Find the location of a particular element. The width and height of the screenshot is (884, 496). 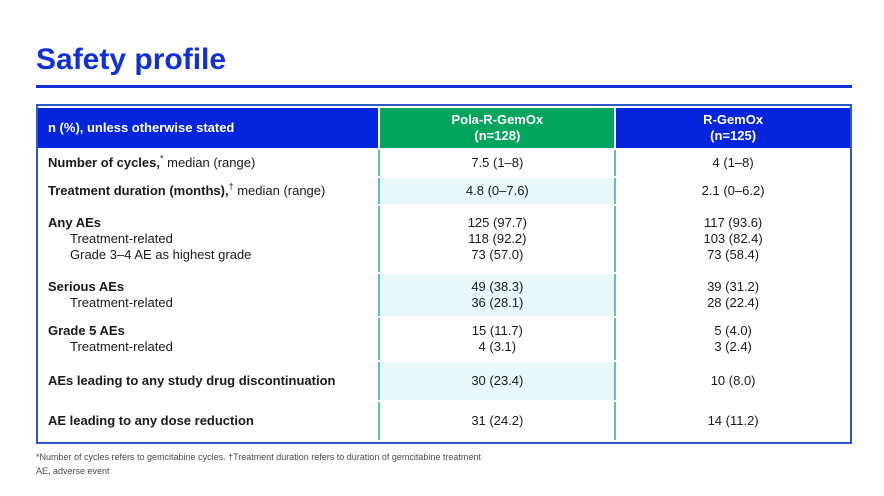

value: 31 (24.2) is located at coordinates (497, 420).